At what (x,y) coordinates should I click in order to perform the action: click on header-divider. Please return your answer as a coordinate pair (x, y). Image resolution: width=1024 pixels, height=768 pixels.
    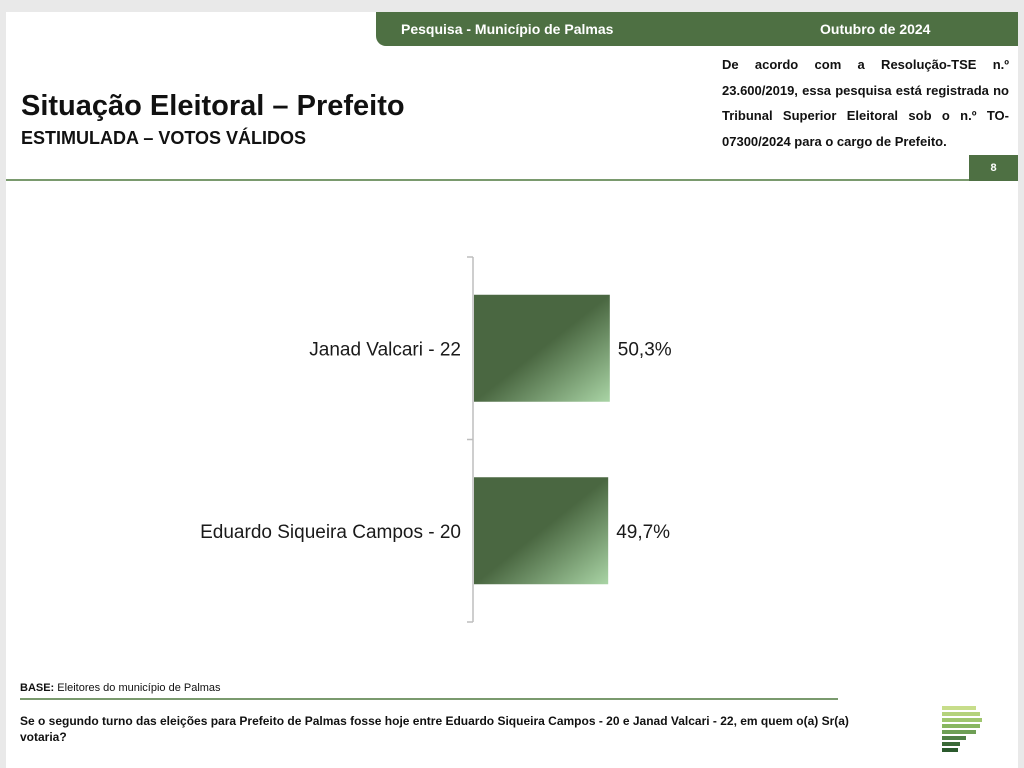
    Looking at the image, I should click on (512, 180).